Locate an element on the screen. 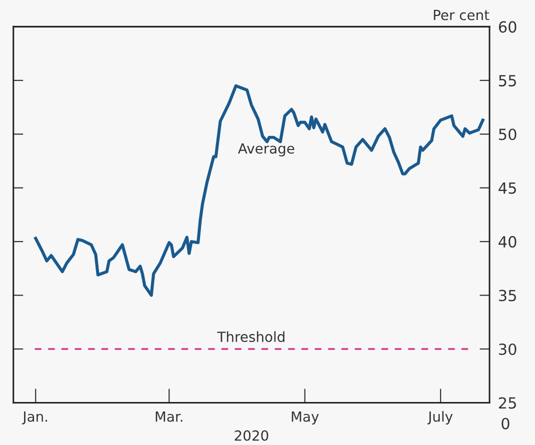 The image size is (535, 445). x-axis-title: 2020 is located at coordinates (251, 435).